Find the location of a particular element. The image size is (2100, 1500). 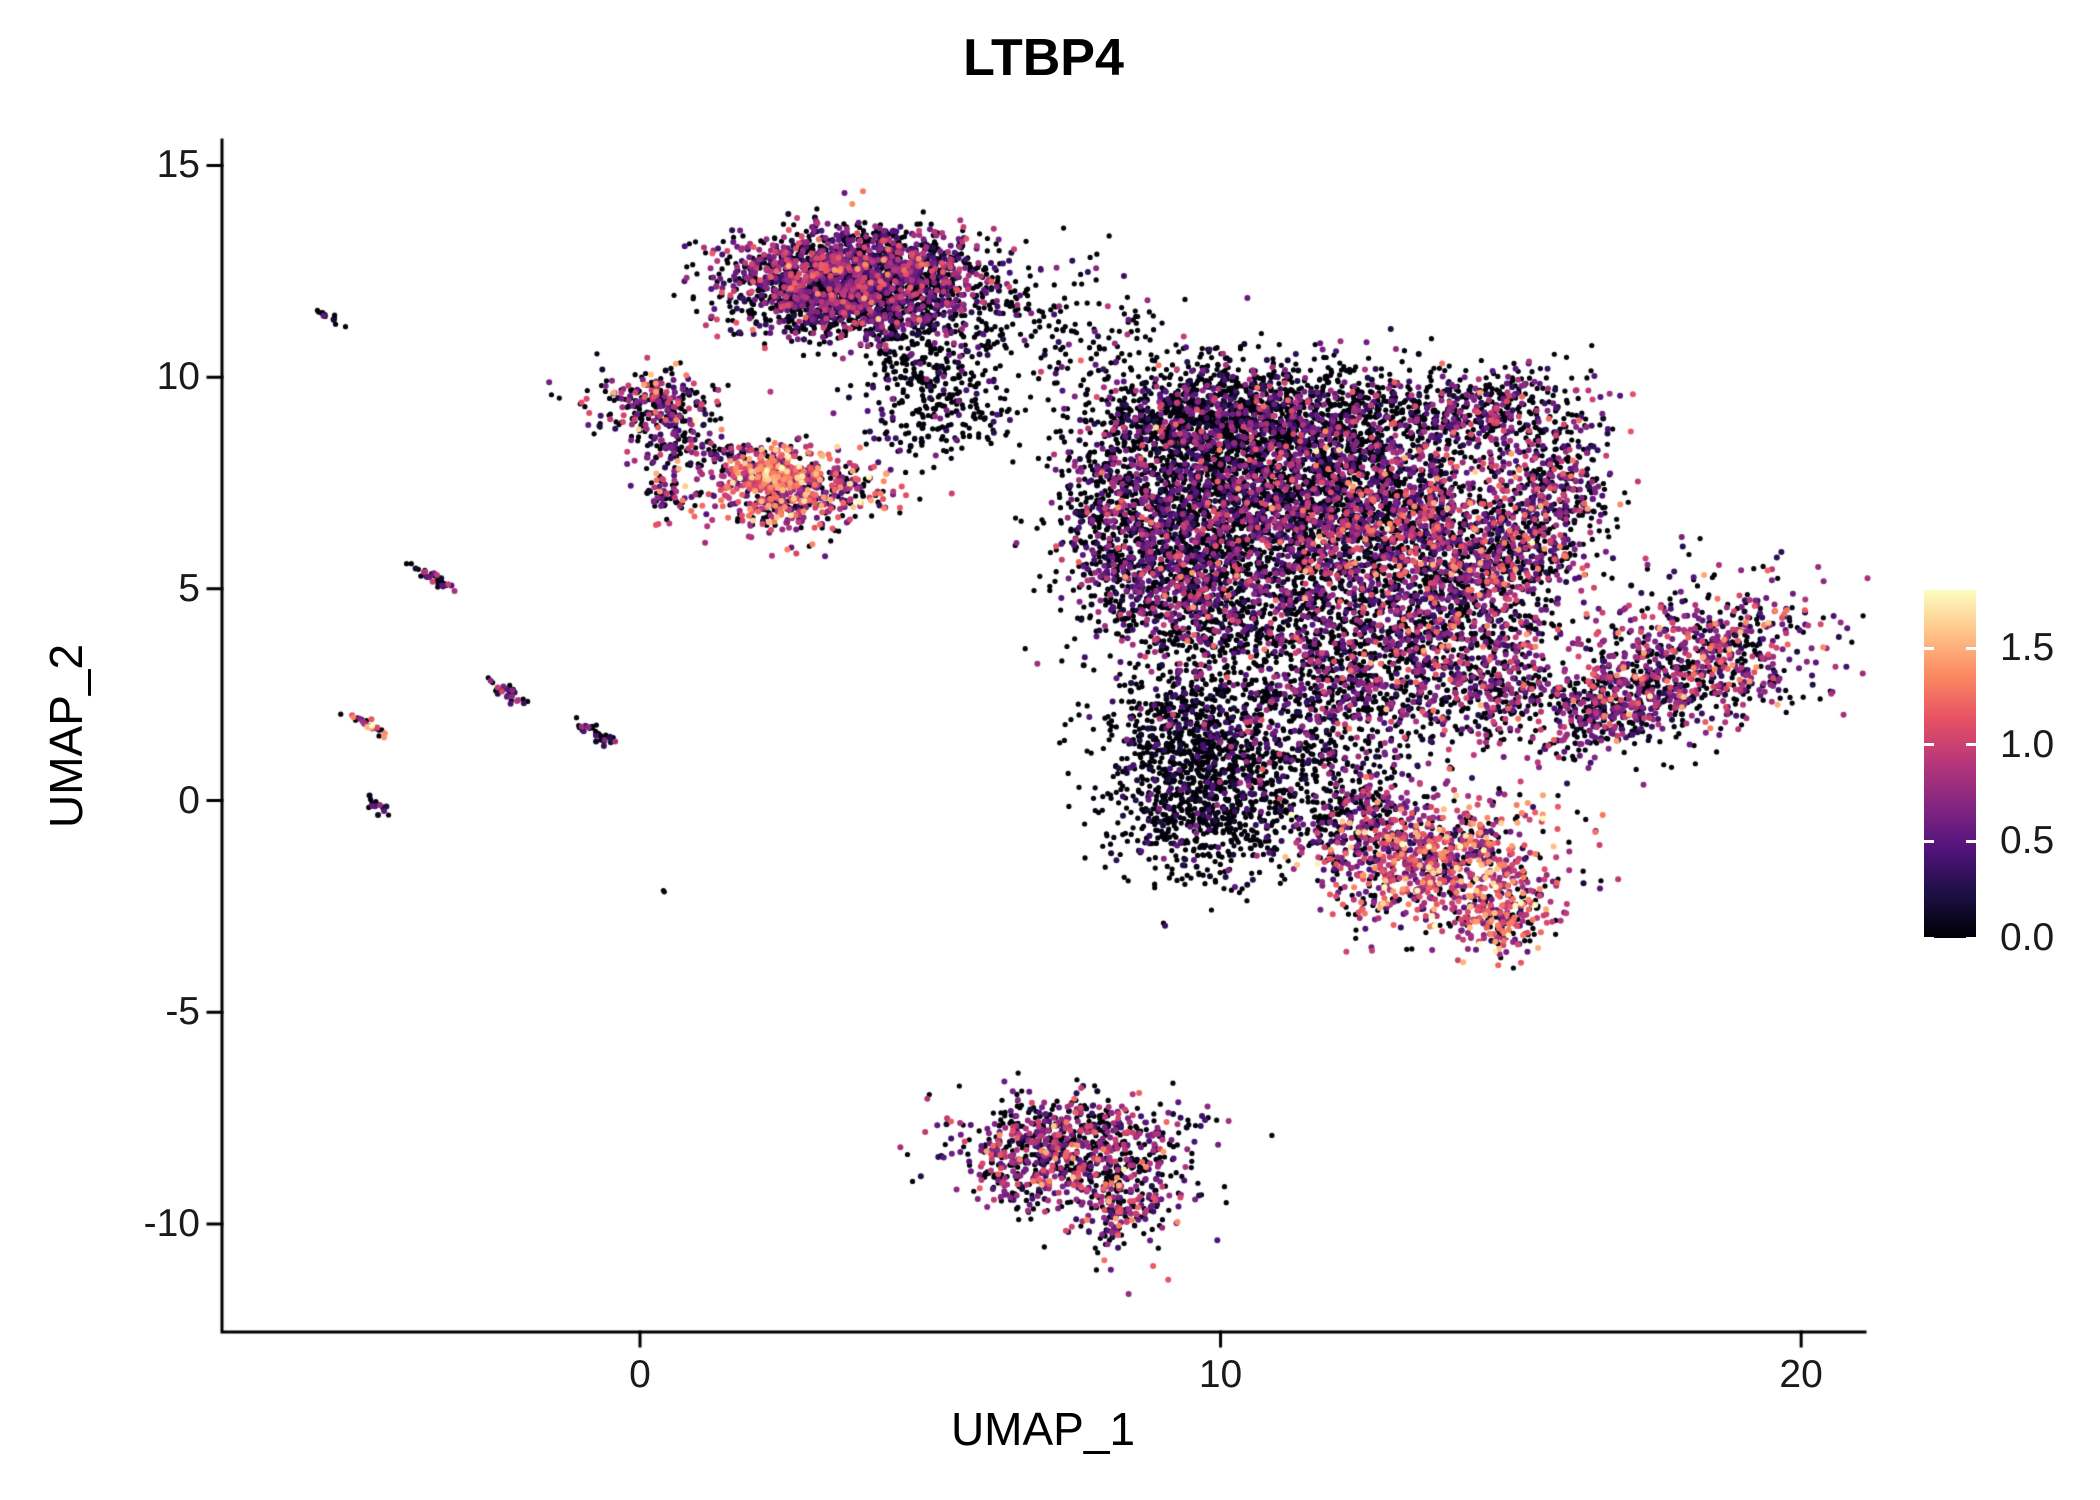

y-tick-label: -10 is located at coordinates (171, 1224).